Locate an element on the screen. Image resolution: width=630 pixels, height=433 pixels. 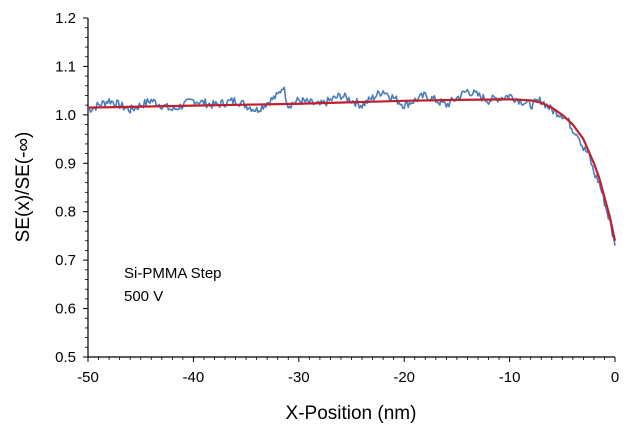
annotation-label: Si-PMMA Step is located at coordinates (173, 273).